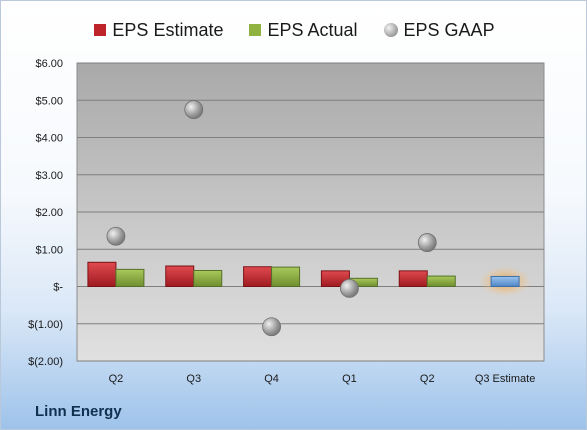  I want to click on legend-swatch-eps-actual, so click(255, 30).